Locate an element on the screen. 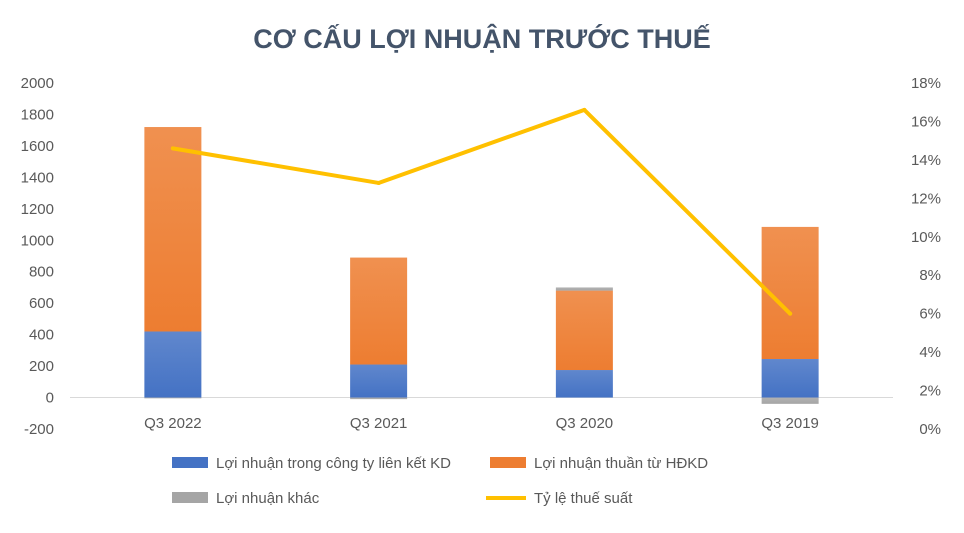  category-axis: Q3 2022 Q3 2021 Q3 2020 Q3 2019 is located at coordinates (481, 423).